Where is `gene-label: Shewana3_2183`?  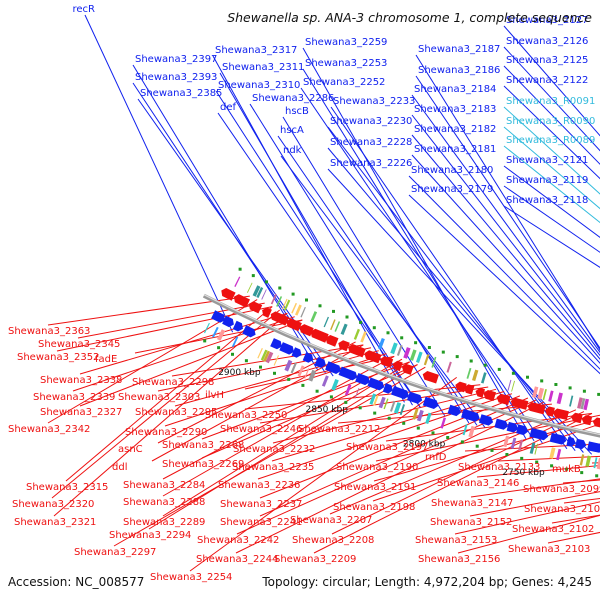
gene-label: Shewana3_2183 is located at coordinates (455, 109).